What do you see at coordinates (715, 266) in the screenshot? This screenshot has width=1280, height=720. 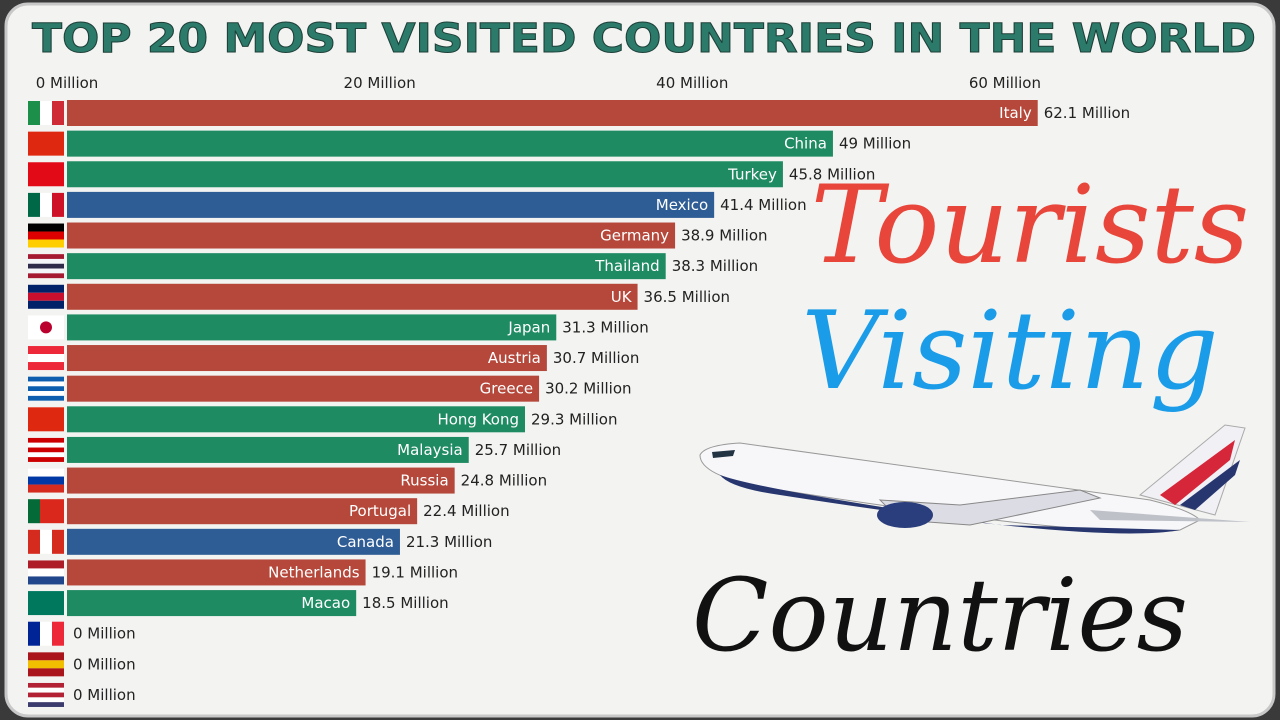 I see `value-label: 38.3 Million` at bounding box center [715, 266].